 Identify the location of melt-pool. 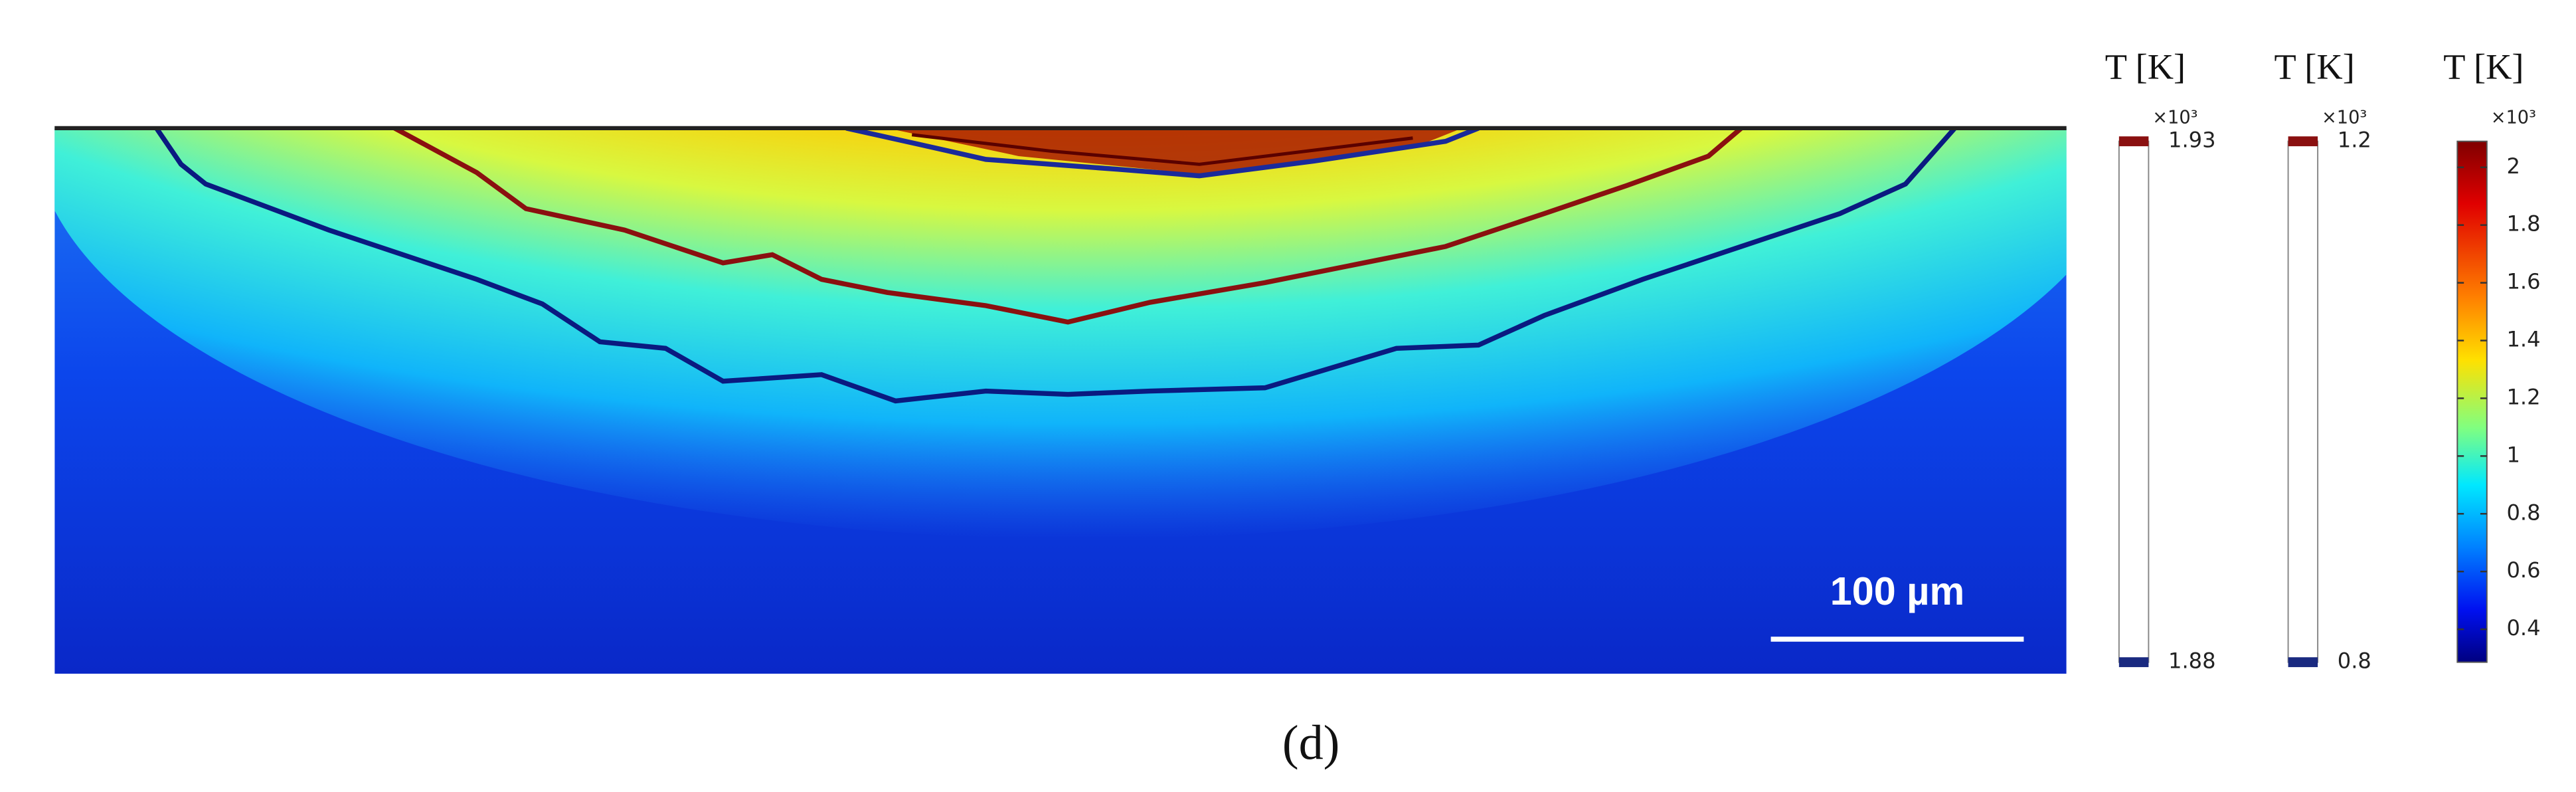
(1174, 151).